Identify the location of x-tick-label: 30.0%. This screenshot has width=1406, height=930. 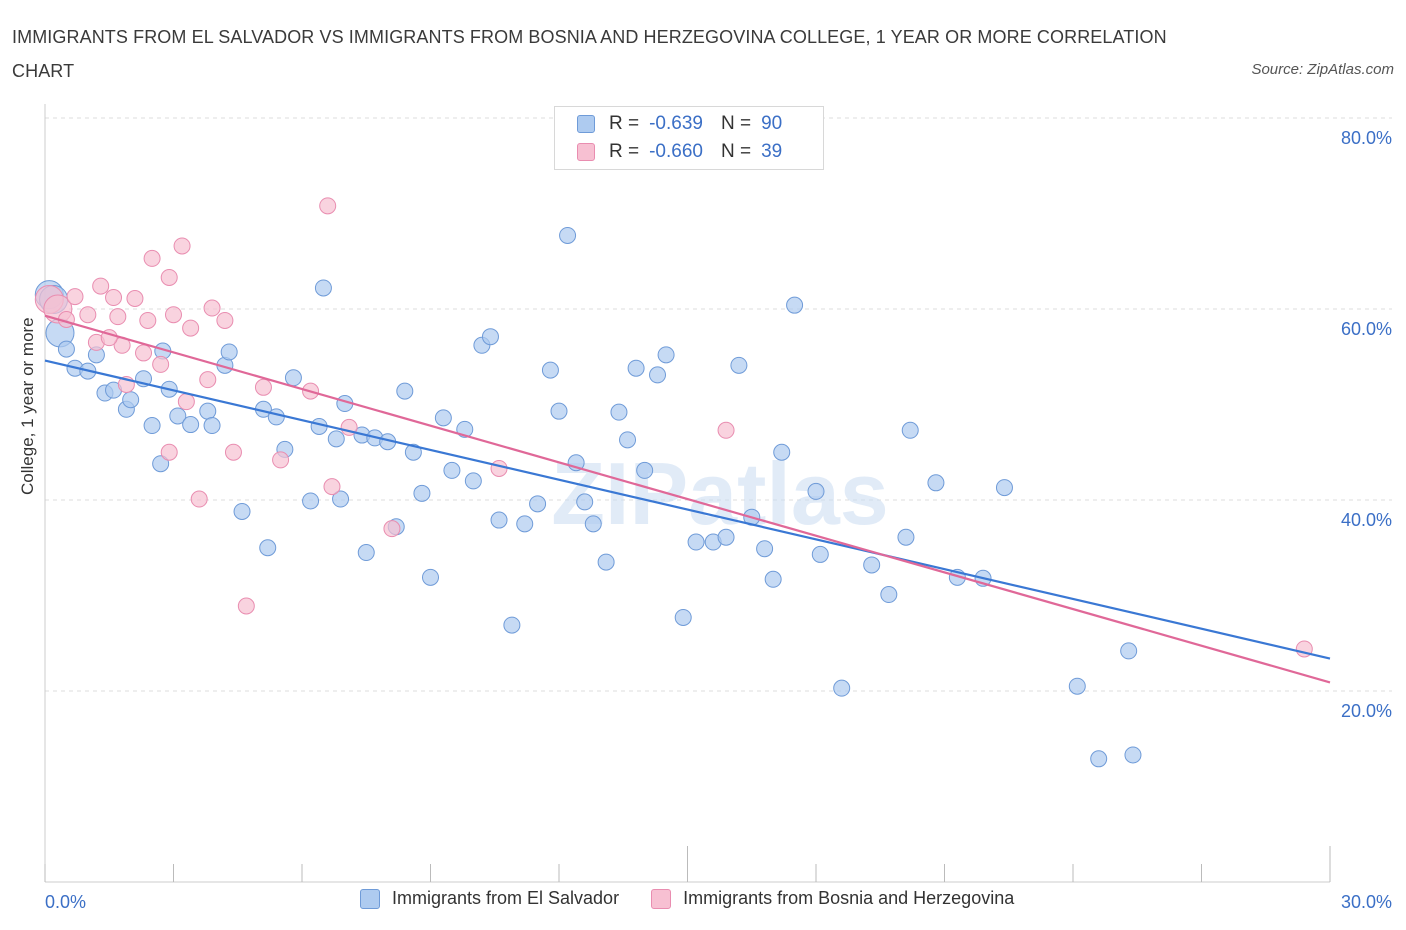
(1366, 902).